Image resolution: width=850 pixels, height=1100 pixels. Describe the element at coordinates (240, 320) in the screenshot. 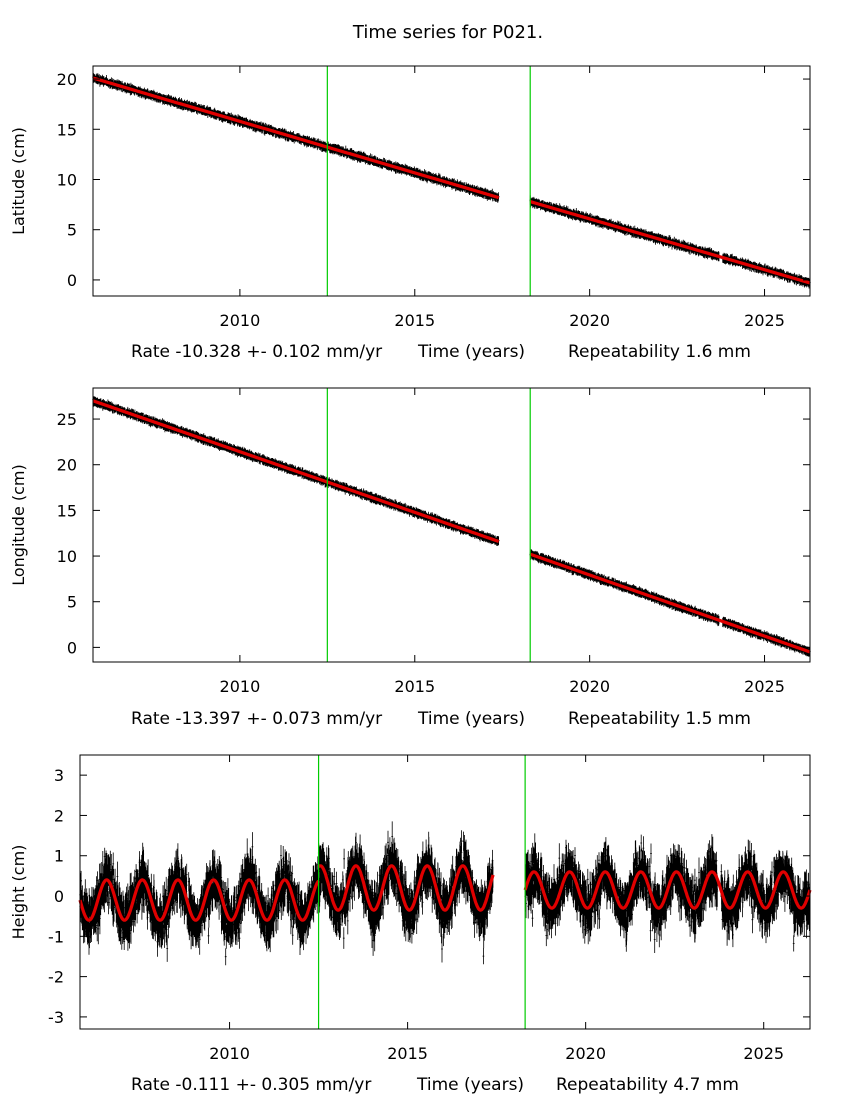

I see `latitude-xtick-label: 2010` at that location.